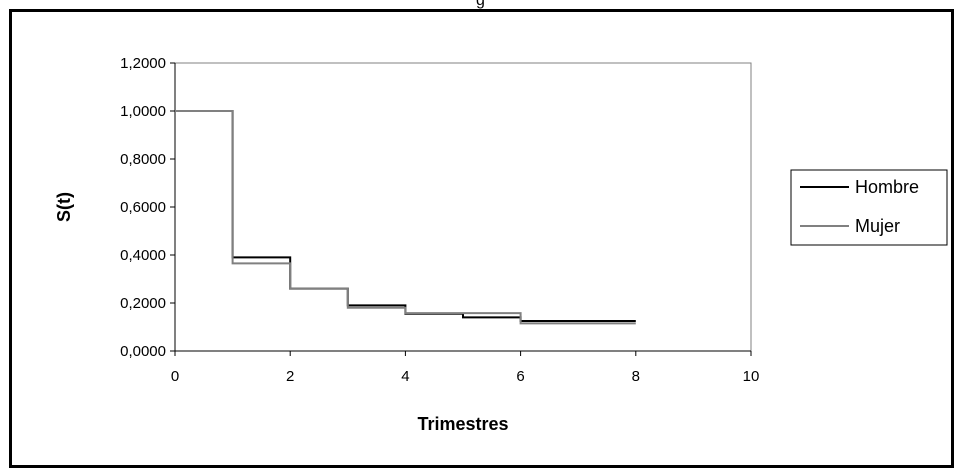 Image resolution: width=961 pixels, height=476 pixels. Describe the element at coordinates (290, 376) in the screenshot. I see `x-tick-label: 2` at that location.